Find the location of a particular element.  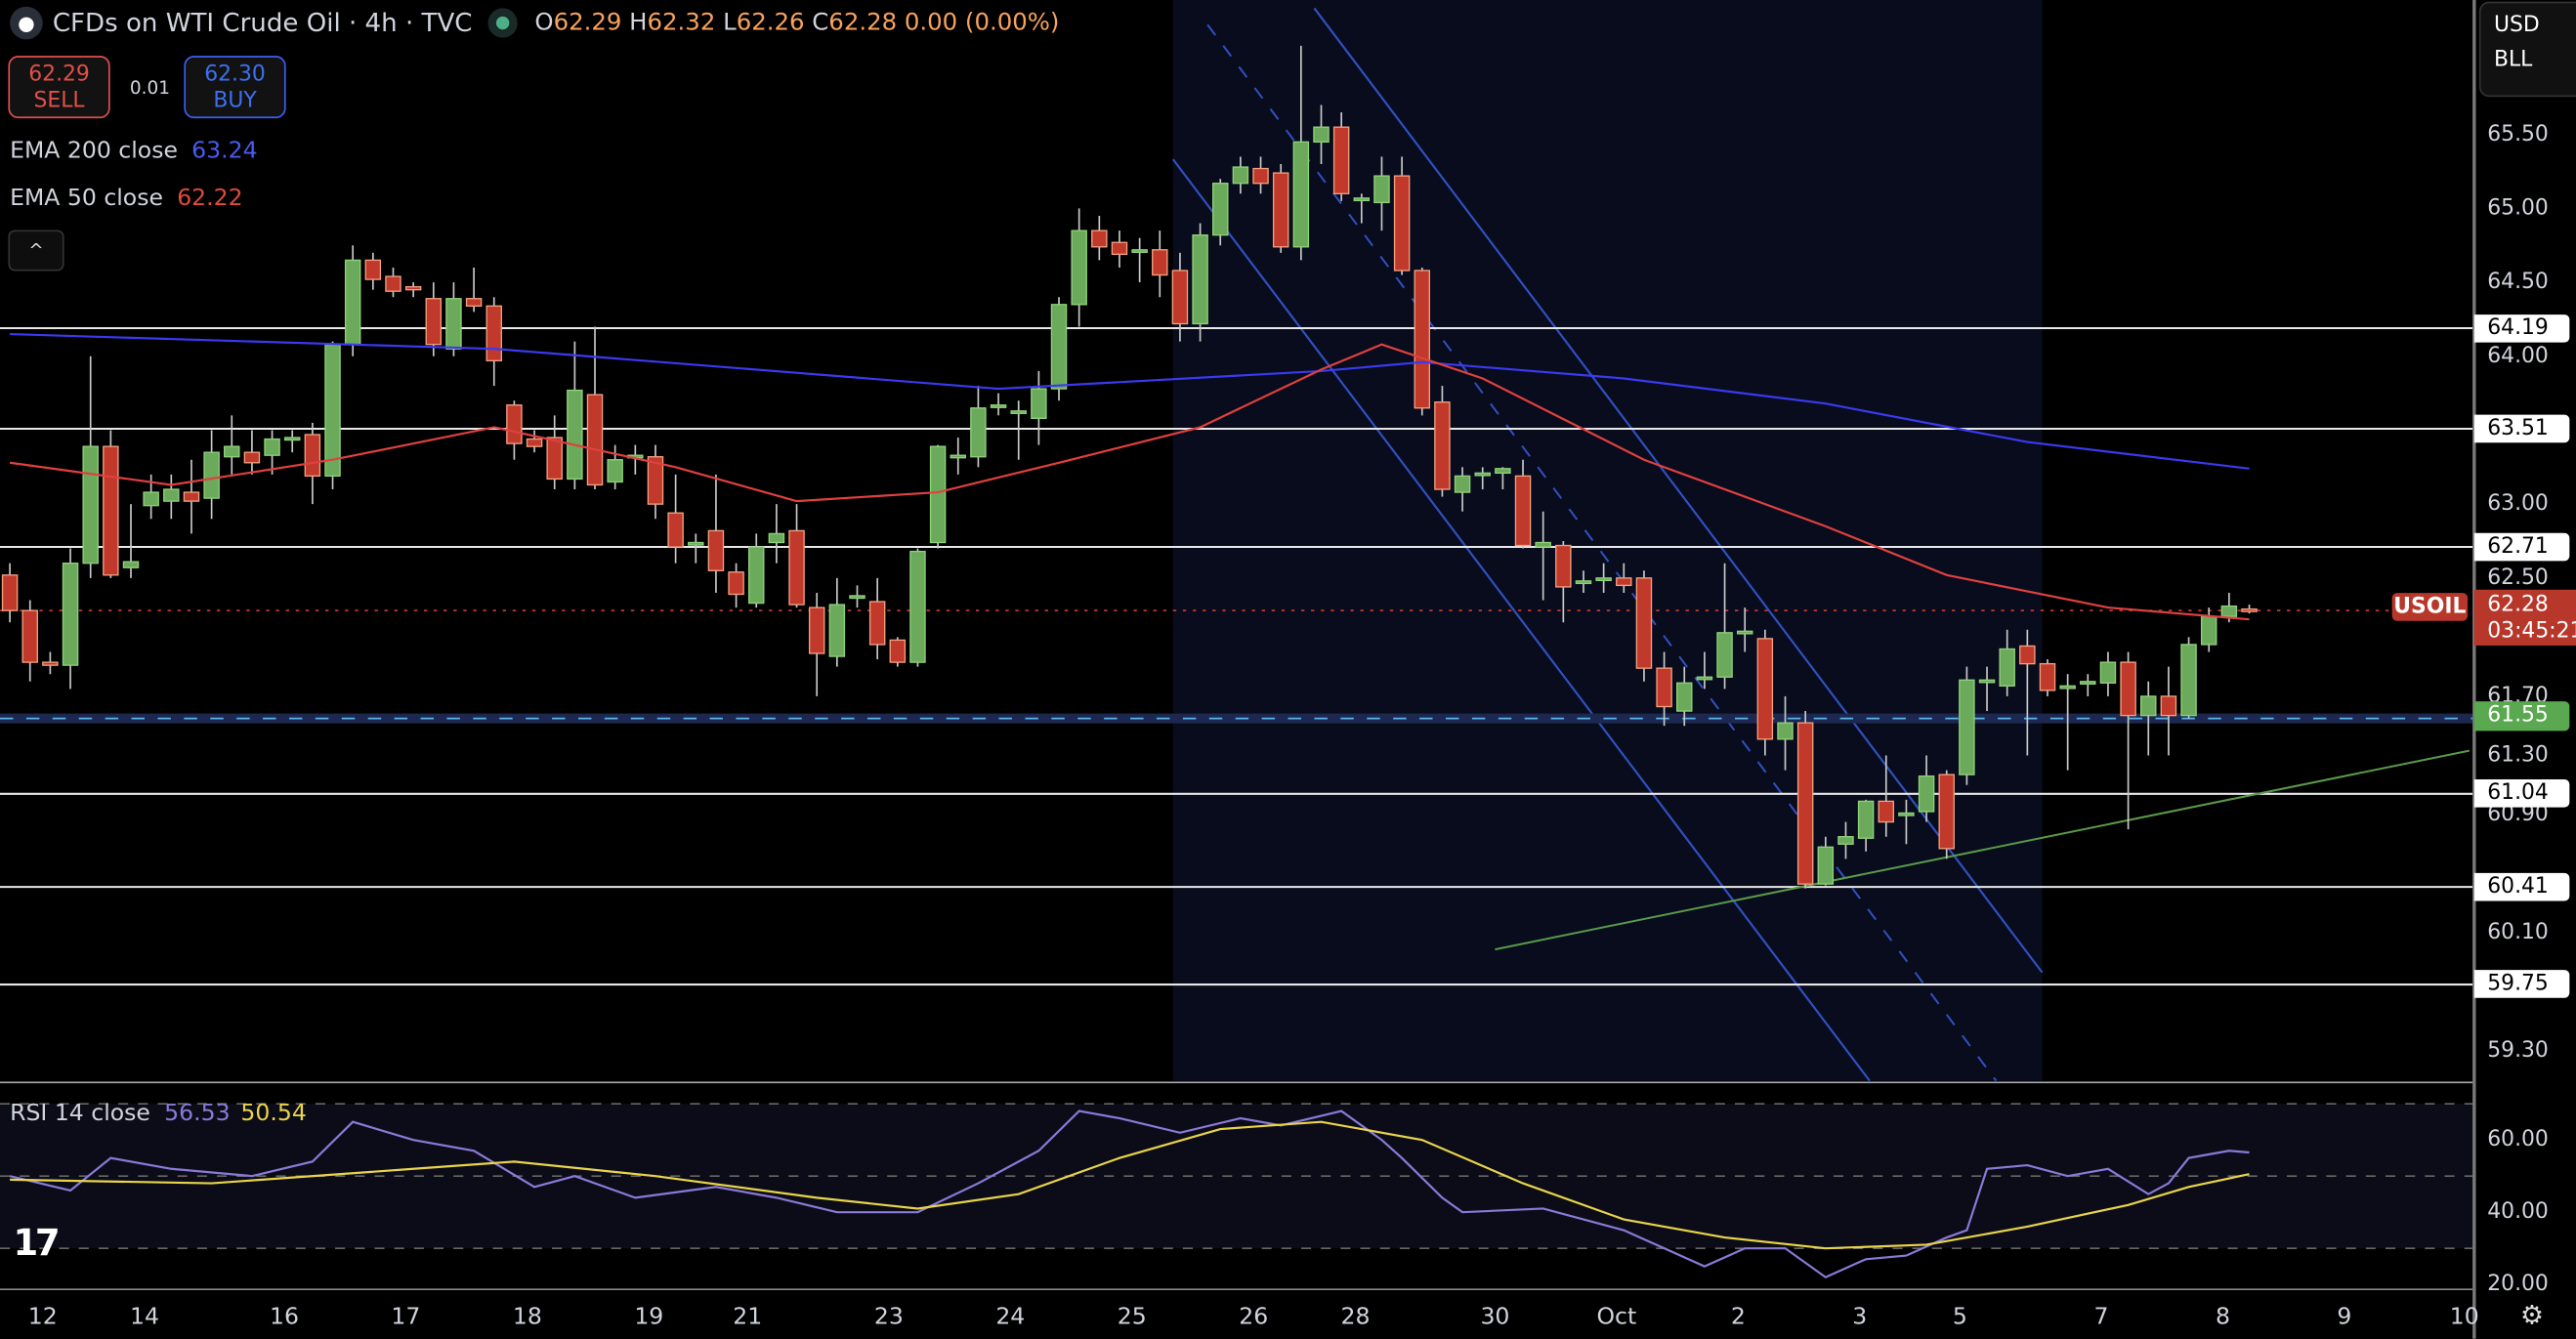

rsi-tick-label: 60.00 is located at coordinates (2518, 1140).